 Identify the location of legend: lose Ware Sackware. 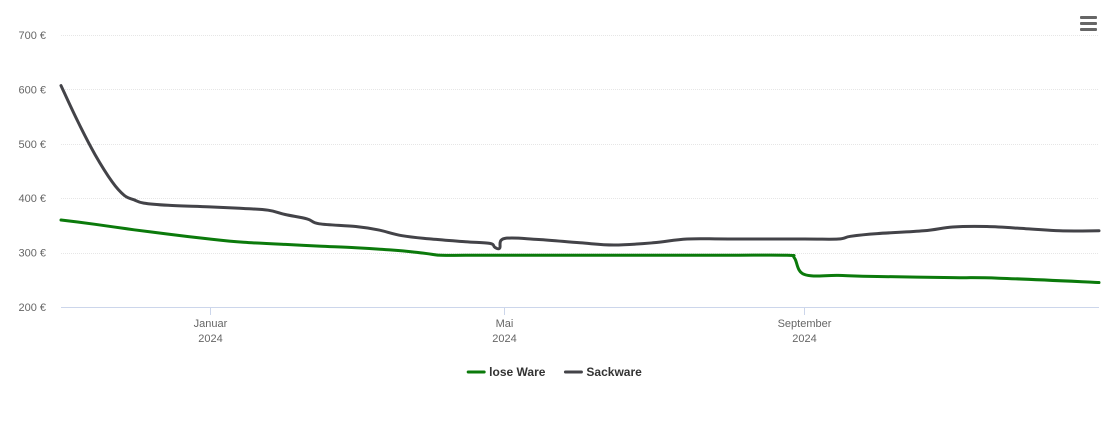
(554, 372).